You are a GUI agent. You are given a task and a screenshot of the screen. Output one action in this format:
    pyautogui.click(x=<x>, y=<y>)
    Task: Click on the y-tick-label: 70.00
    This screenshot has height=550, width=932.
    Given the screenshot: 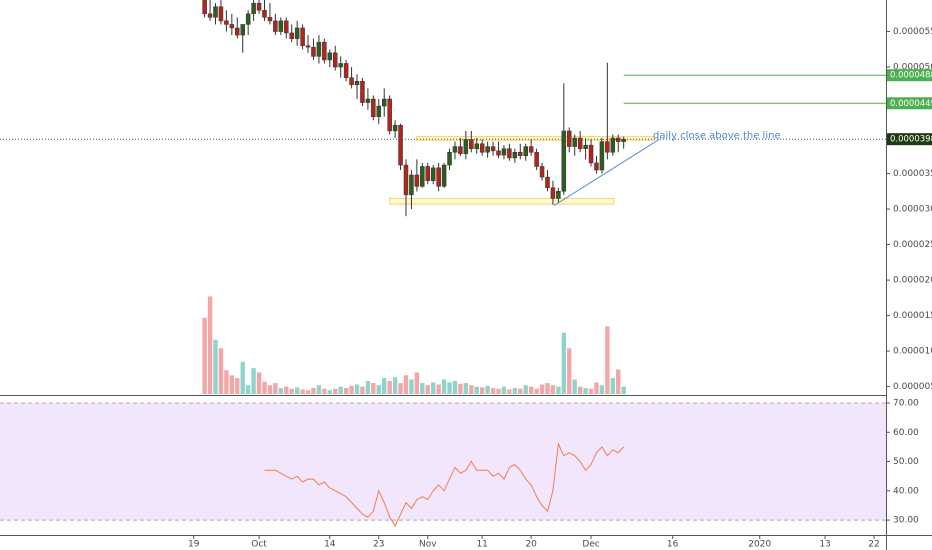 What is the action you would take?
    pyautogui.click(x=906, y=403)
    